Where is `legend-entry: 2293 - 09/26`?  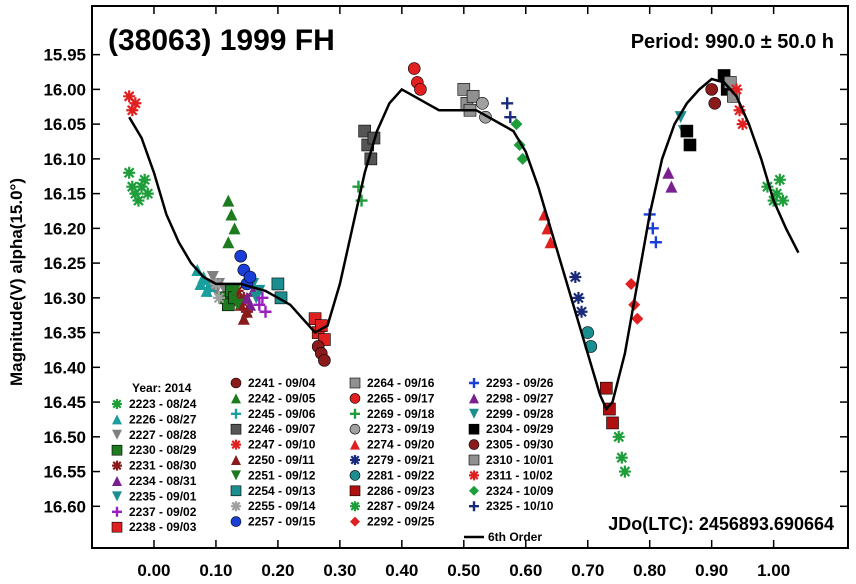
legend-entry: 2293 - 09/26 is located at coordinates (520, 383).